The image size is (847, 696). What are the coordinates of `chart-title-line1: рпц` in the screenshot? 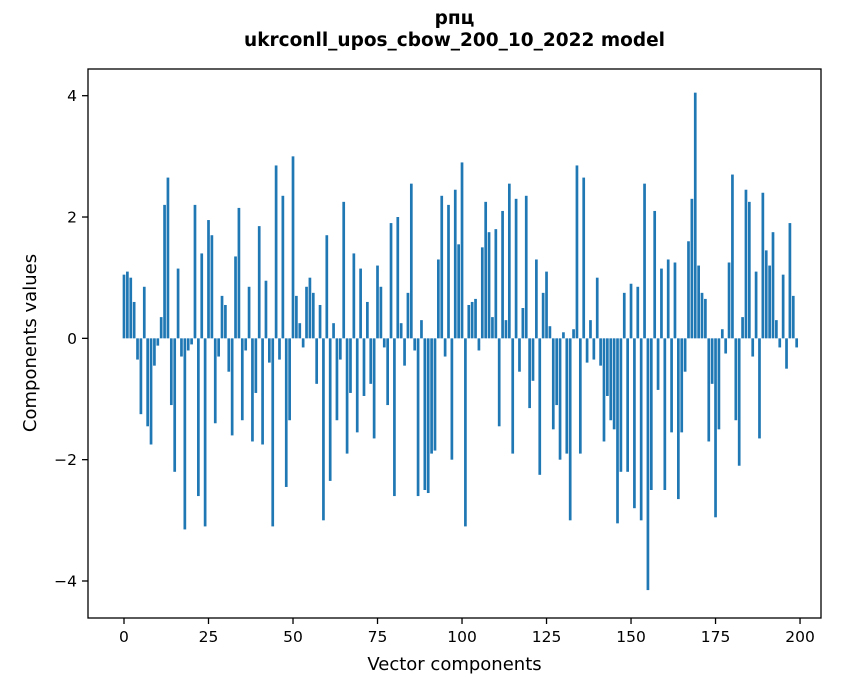 It's located at (454, 18).